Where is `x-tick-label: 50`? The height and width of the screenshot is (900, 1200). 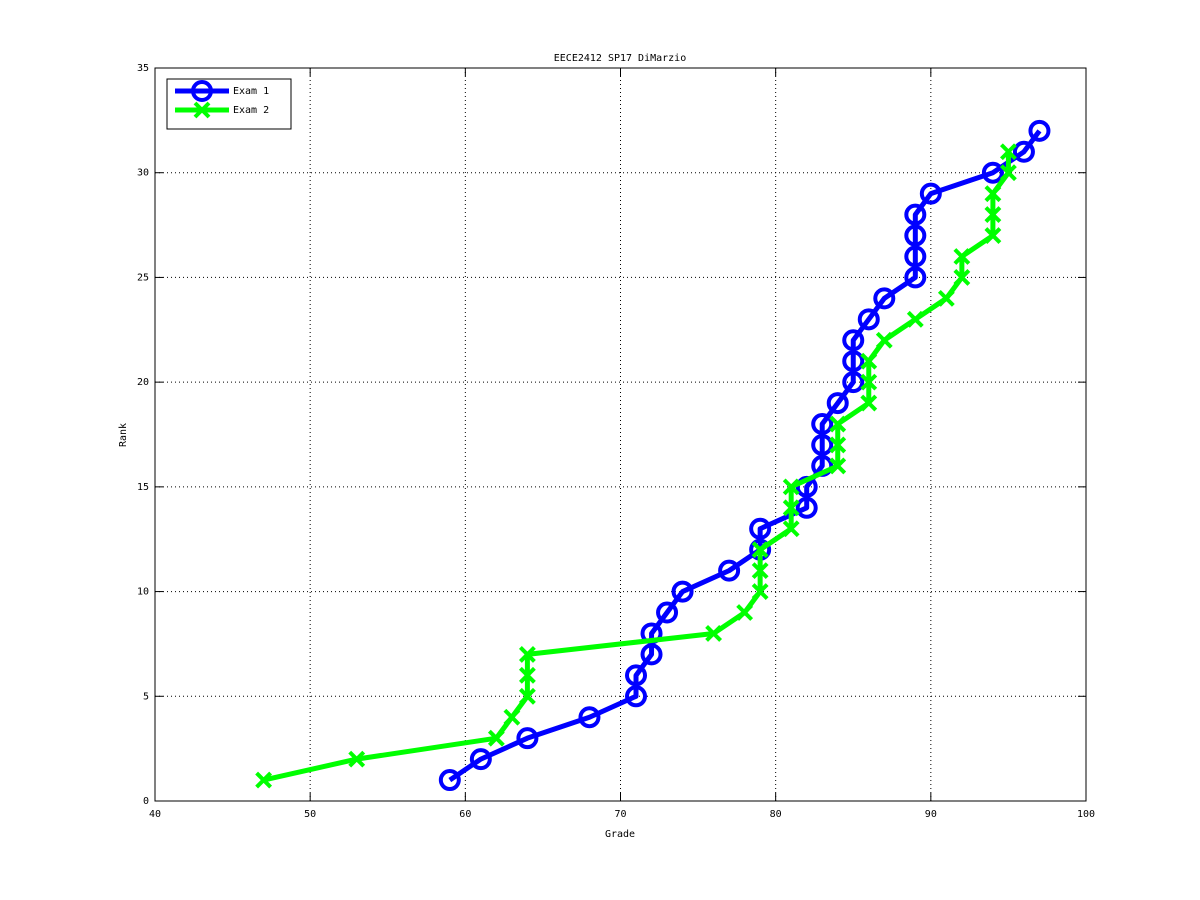
x-tick-label: 50 is located at coordinates (310, 814).